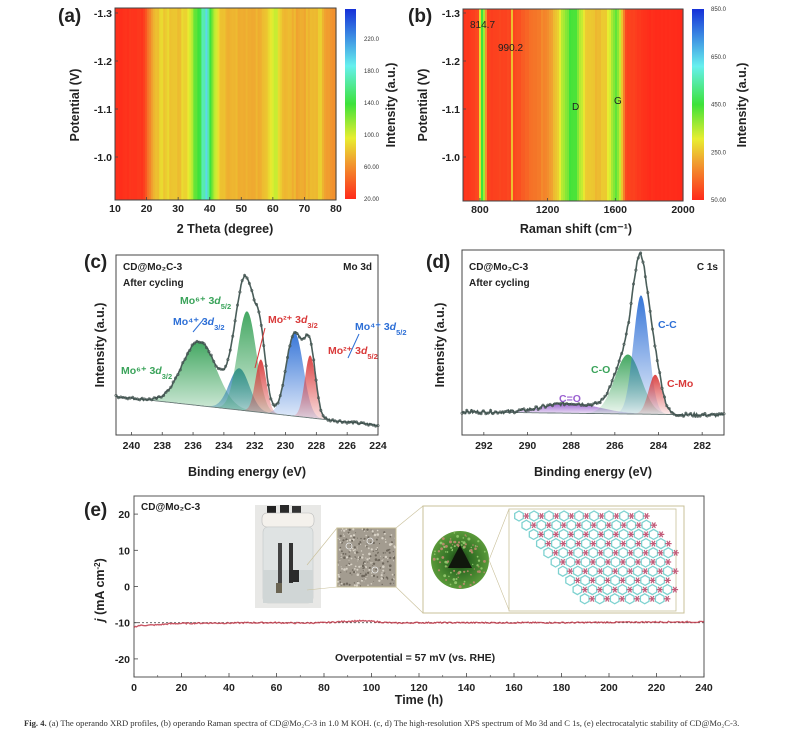 The width and height of the screenshot is (800, 749). Describe the element at coordinates (288, 556) in the screenshot. I see `electrolytic-cell-photo` at that location.